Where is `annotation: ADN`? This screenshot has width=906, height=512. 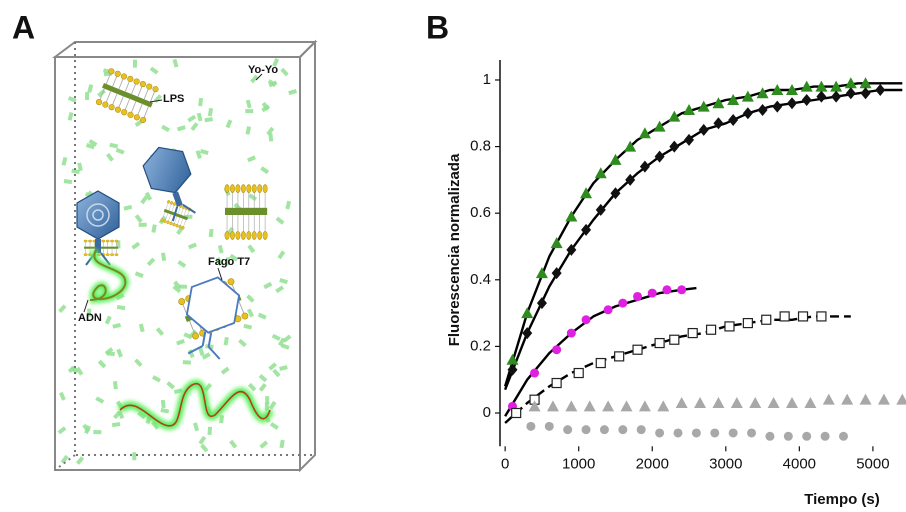 annotation: ADN is located at coordinates (90, 318).